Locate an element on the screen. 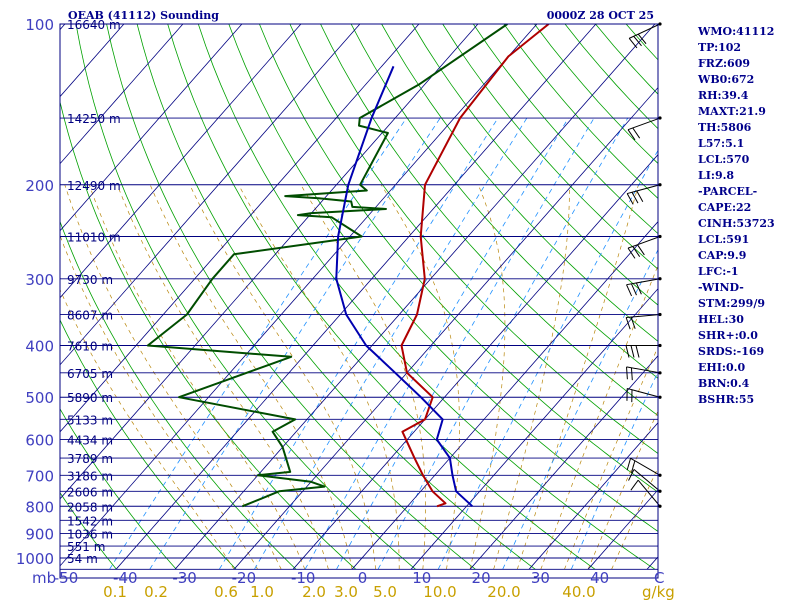 This screenshot has width=800, height=600. temperature-tick-label: -30 is located at coordinates (184, 578).